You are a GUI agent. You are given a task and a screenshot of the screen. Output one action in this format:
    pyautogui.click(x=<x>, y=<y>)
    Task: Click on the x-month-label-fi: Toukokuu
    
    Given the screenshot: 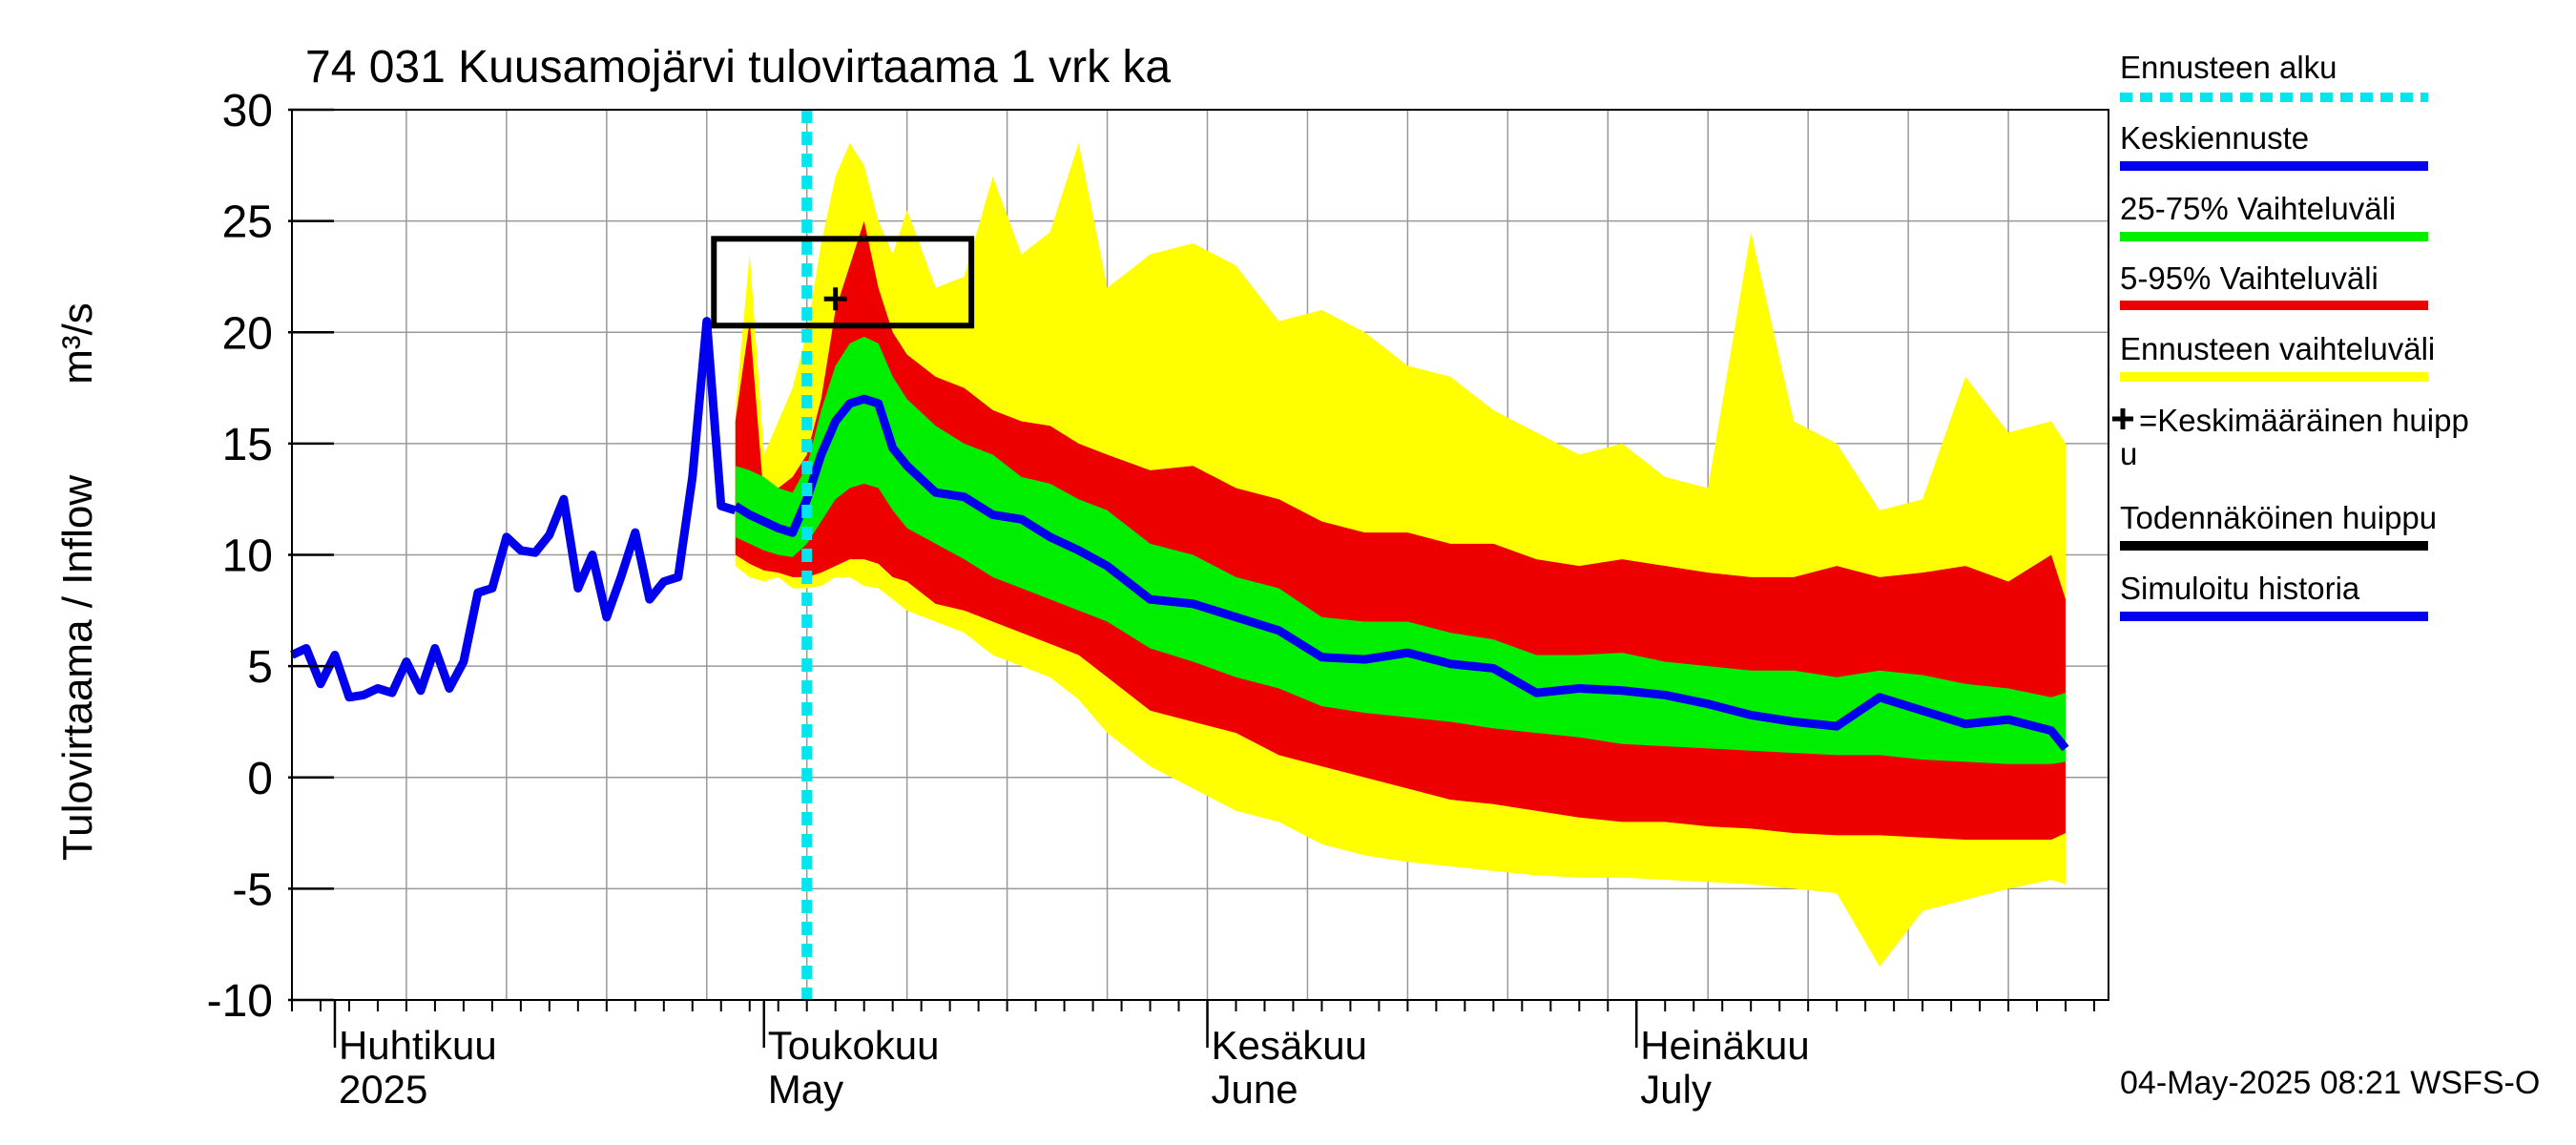 What is the action you would take?
    pyautogui.click(x=854, y=1045)
    